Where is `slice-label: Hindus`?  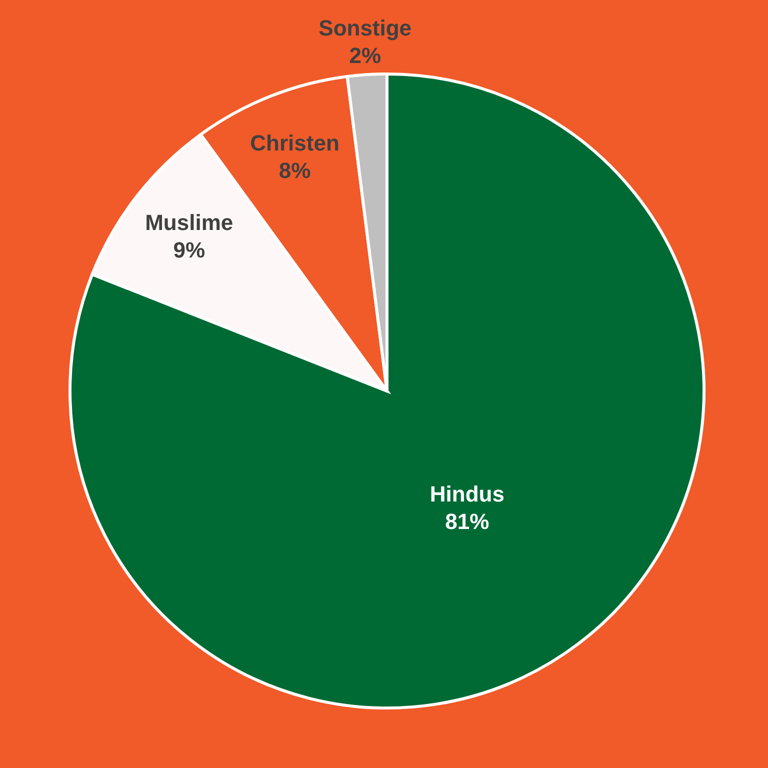
slice-label: Hindus is located at coordinates (467, 493).